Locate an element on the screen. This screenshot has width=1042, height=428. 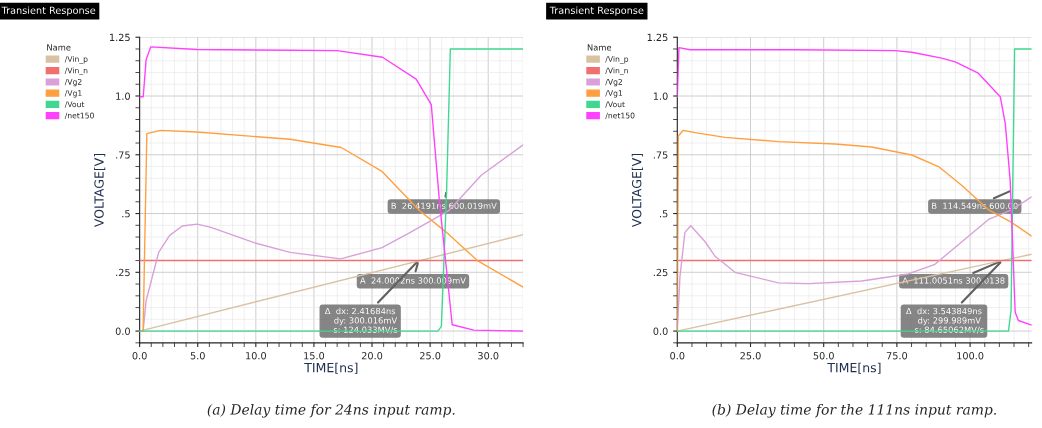
text: (b) Delay time for the 111ns input ramp. is located at coordinates (854, 410).